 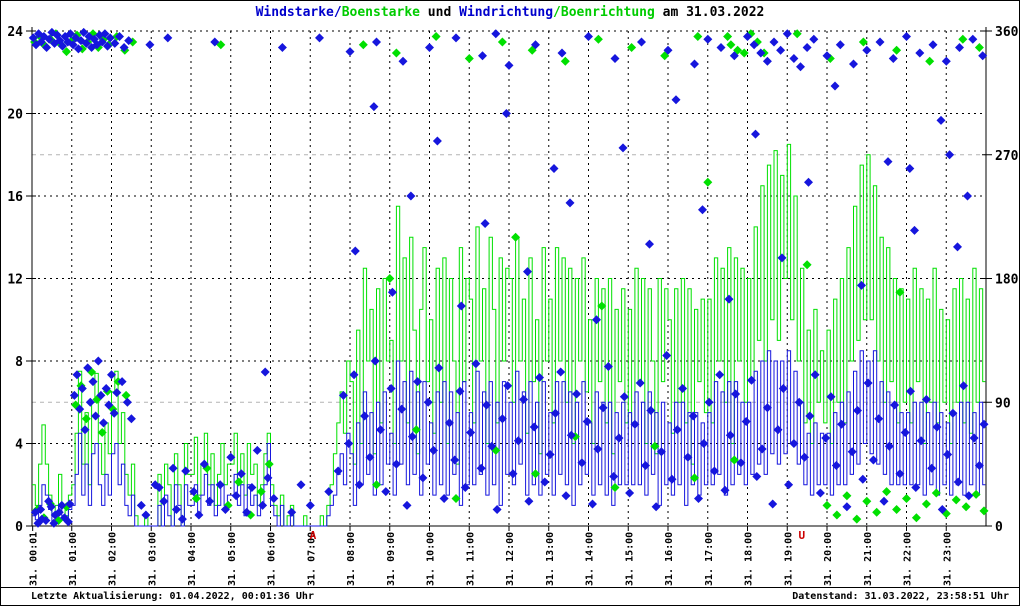 I want to click on y-left-tick-label: 20, so click(x=15, y=115).